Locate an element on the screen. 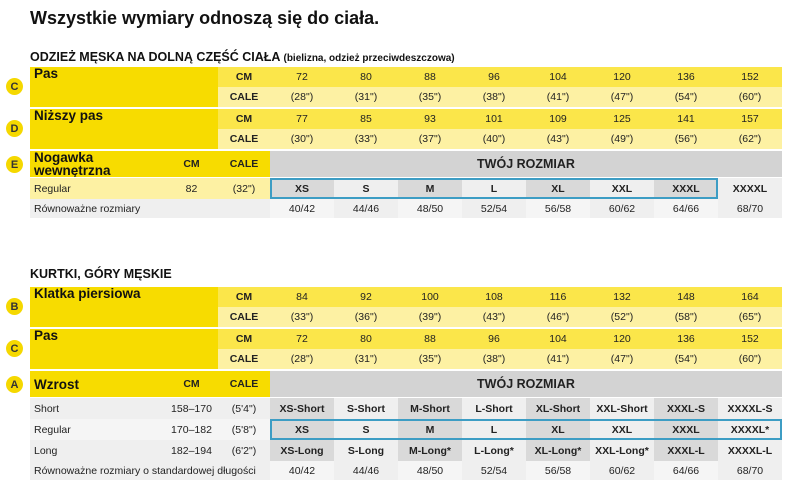 The image size is (788, 481). size-cell: L-Short is located at coordinates (494, 408).